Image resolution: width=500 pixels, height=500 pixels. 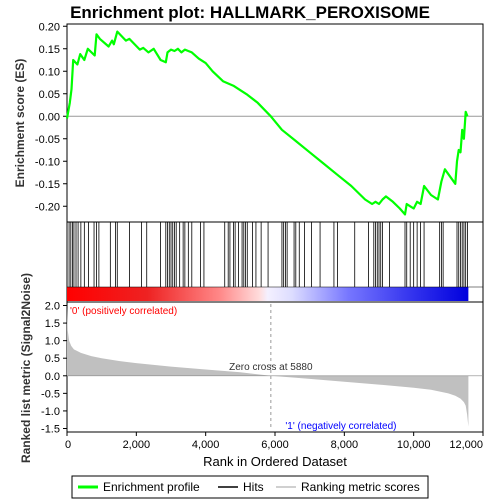 I want to click on es-y-tick-label: -0.05, so click(x=47, y=140).